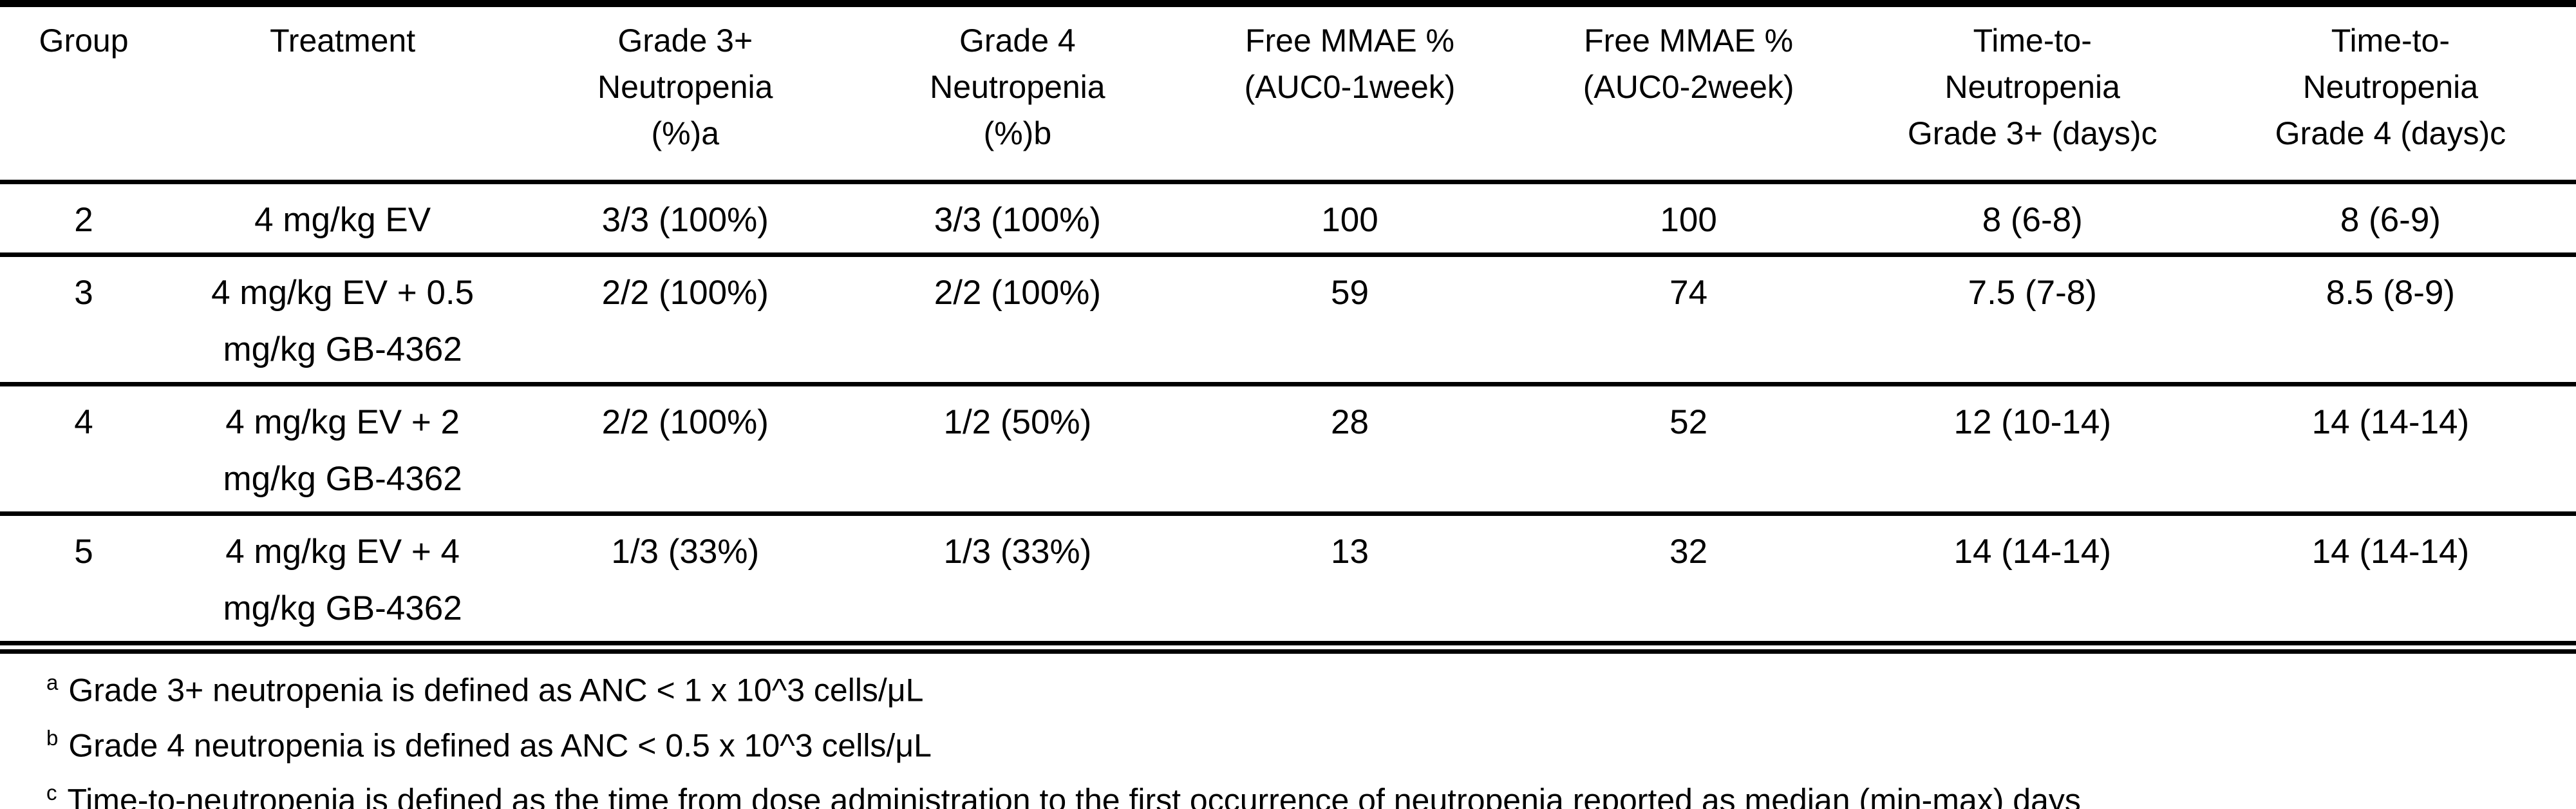  What do you see at coordinates (2032, 220) in the screenshot?
I see `cell-ttn-grade3: 8 (6-8)` at bounding box center [2032, 220].